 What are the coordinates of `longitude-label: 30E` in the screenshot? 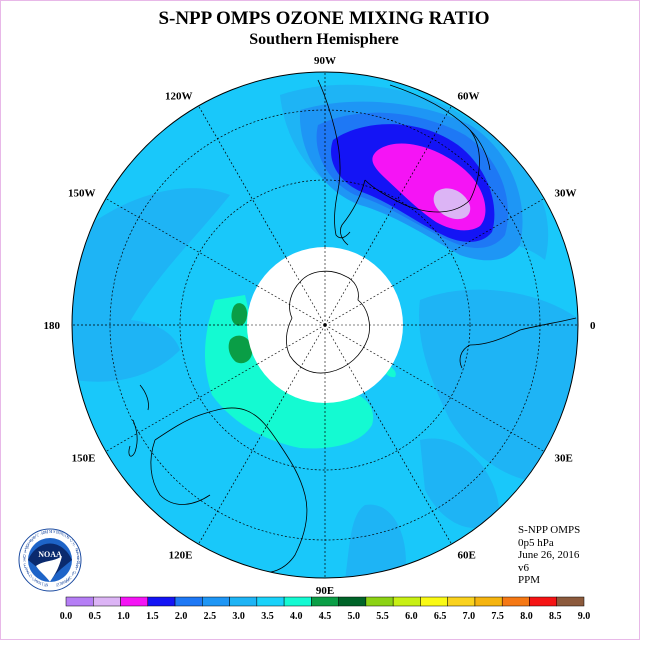 It's located at (563, 459).